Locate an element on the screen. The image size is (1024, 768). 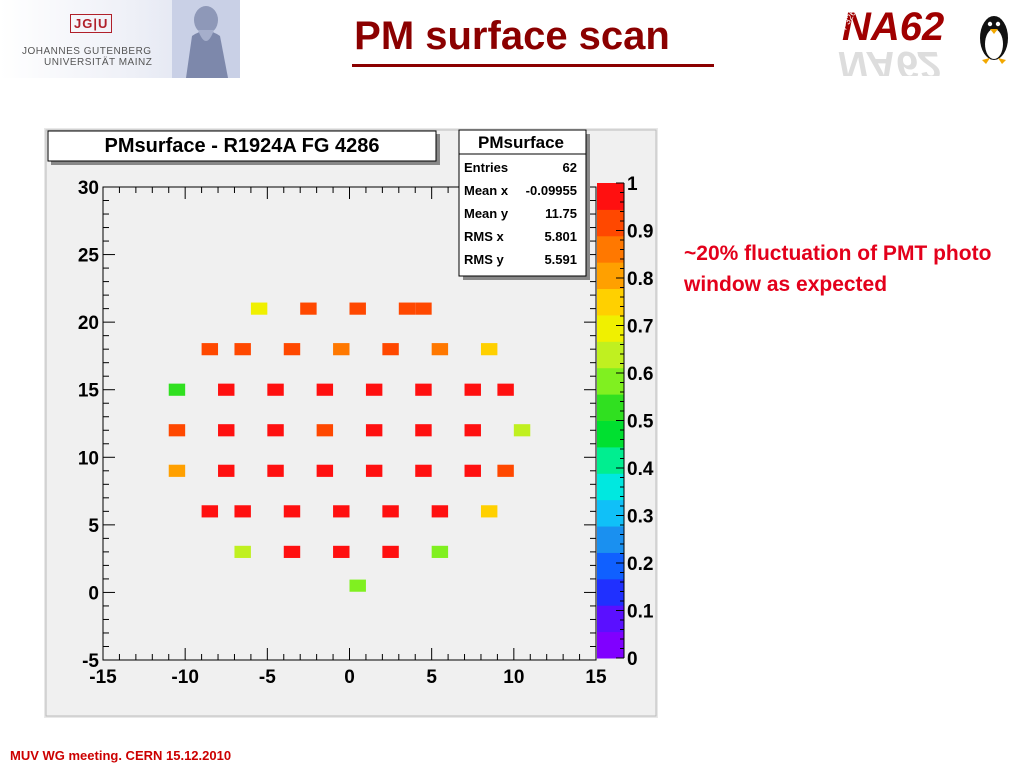
stats-row-value: 11.75 is located at coordinates (561, 213).